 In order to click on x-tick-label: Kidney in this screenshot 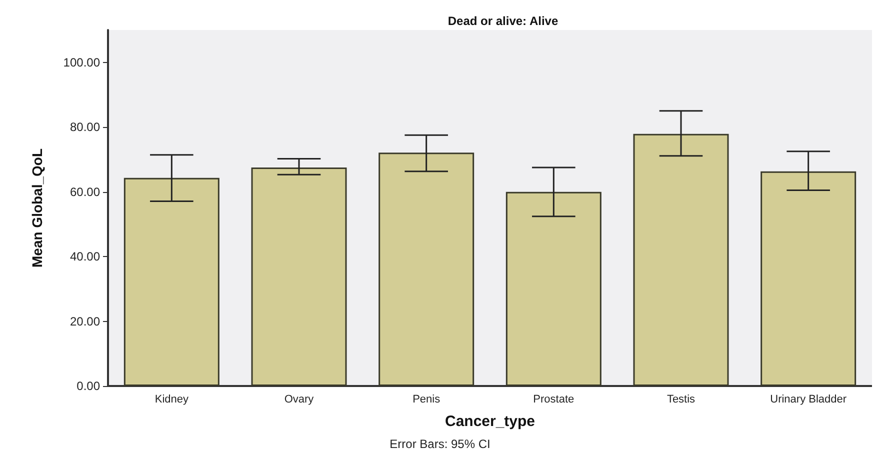, I will do `click(171, 400)`.